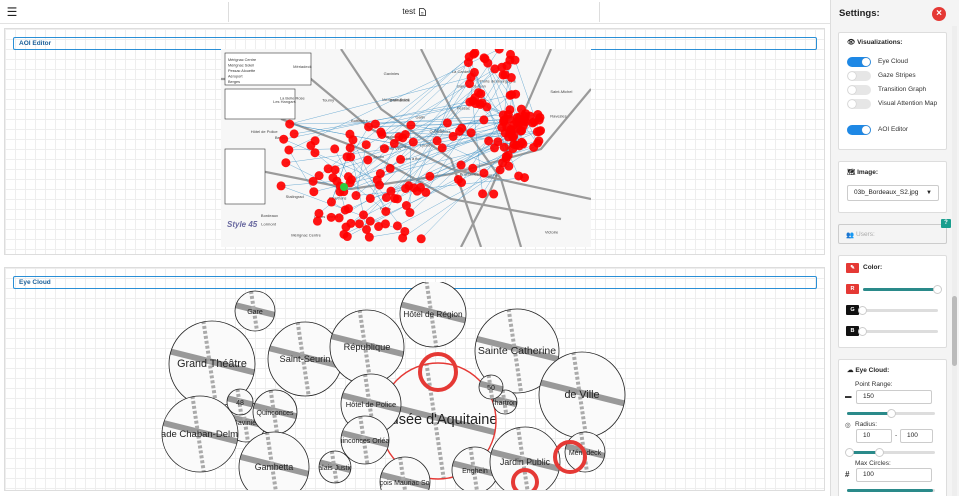  I want to click on help-button: ?, so click(946, 223).